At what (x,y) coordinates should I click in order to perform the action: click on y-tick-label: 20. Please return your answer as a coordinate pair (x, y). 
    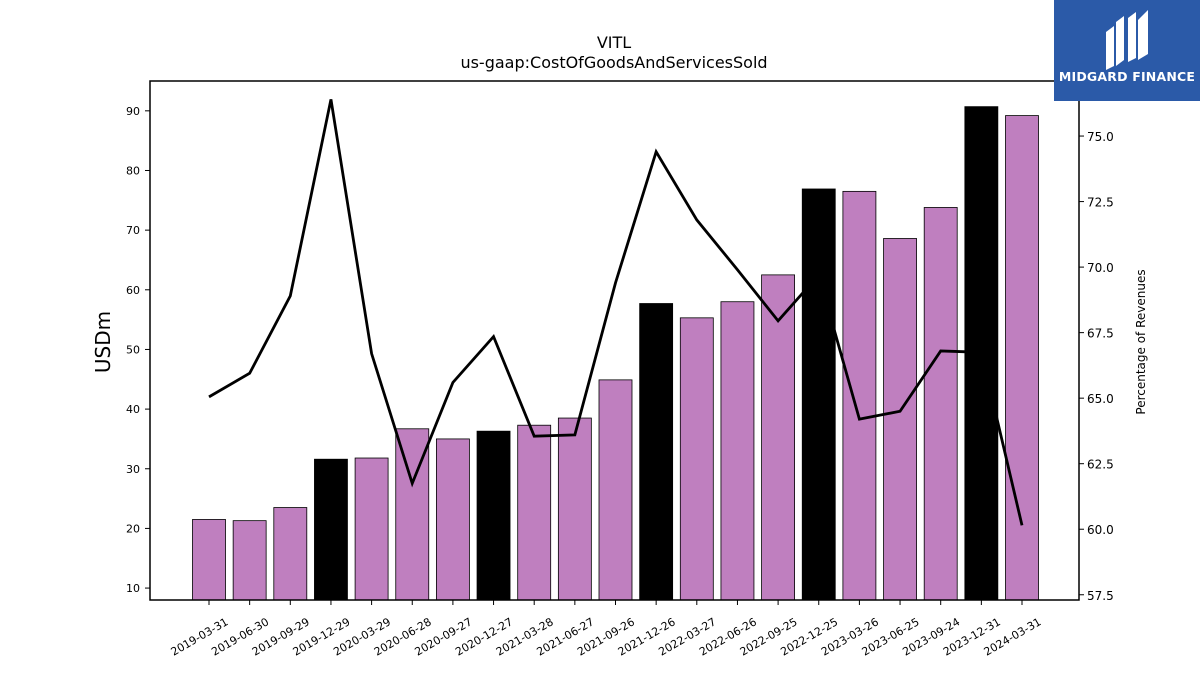
    Looking at the image, I should click on (133, 528).